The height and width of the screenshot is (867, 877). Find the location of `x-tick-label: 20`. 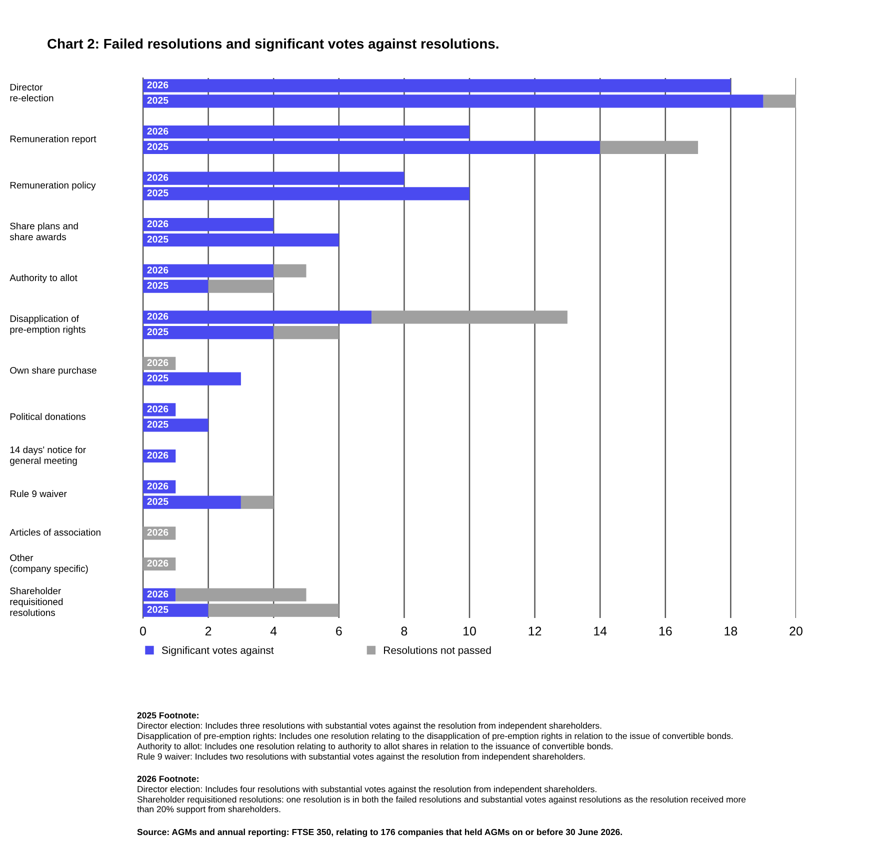

x-tick-label: 20 is located at coordinates (796, 631).